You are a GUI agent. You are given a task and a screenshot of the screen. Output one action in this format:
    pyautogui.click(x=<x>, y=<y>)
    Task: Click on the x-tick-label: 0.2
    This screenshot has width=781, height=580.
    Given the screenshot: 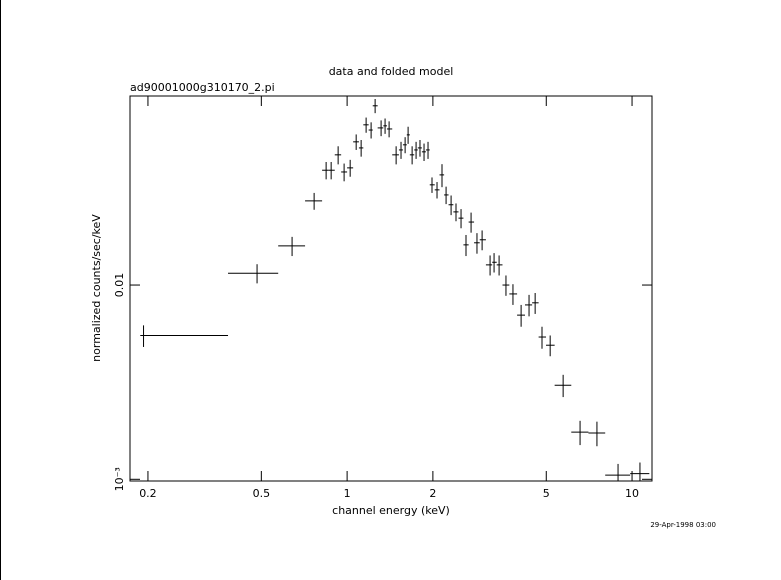 What is the action you would take?
    pyautogui.click(x=148, y=493)
    